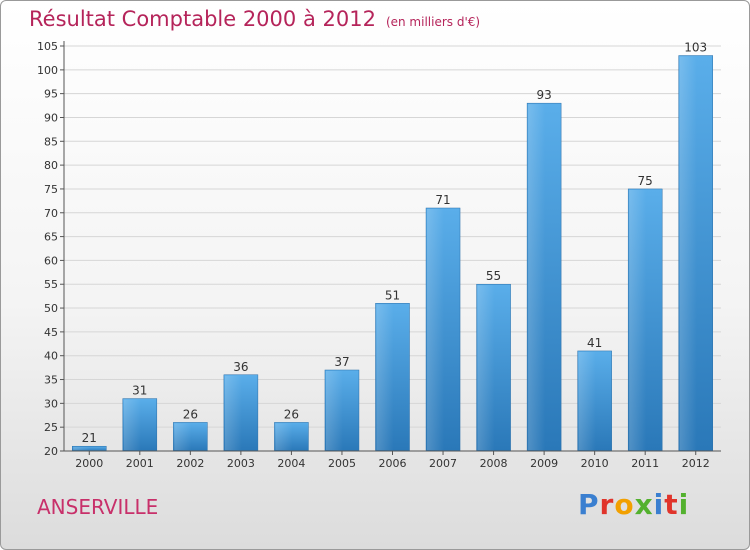  What do you see at coordinates (47, 46) in the screenshot?
I see `y-tick-label: 105` at bounding box center [47, 46].